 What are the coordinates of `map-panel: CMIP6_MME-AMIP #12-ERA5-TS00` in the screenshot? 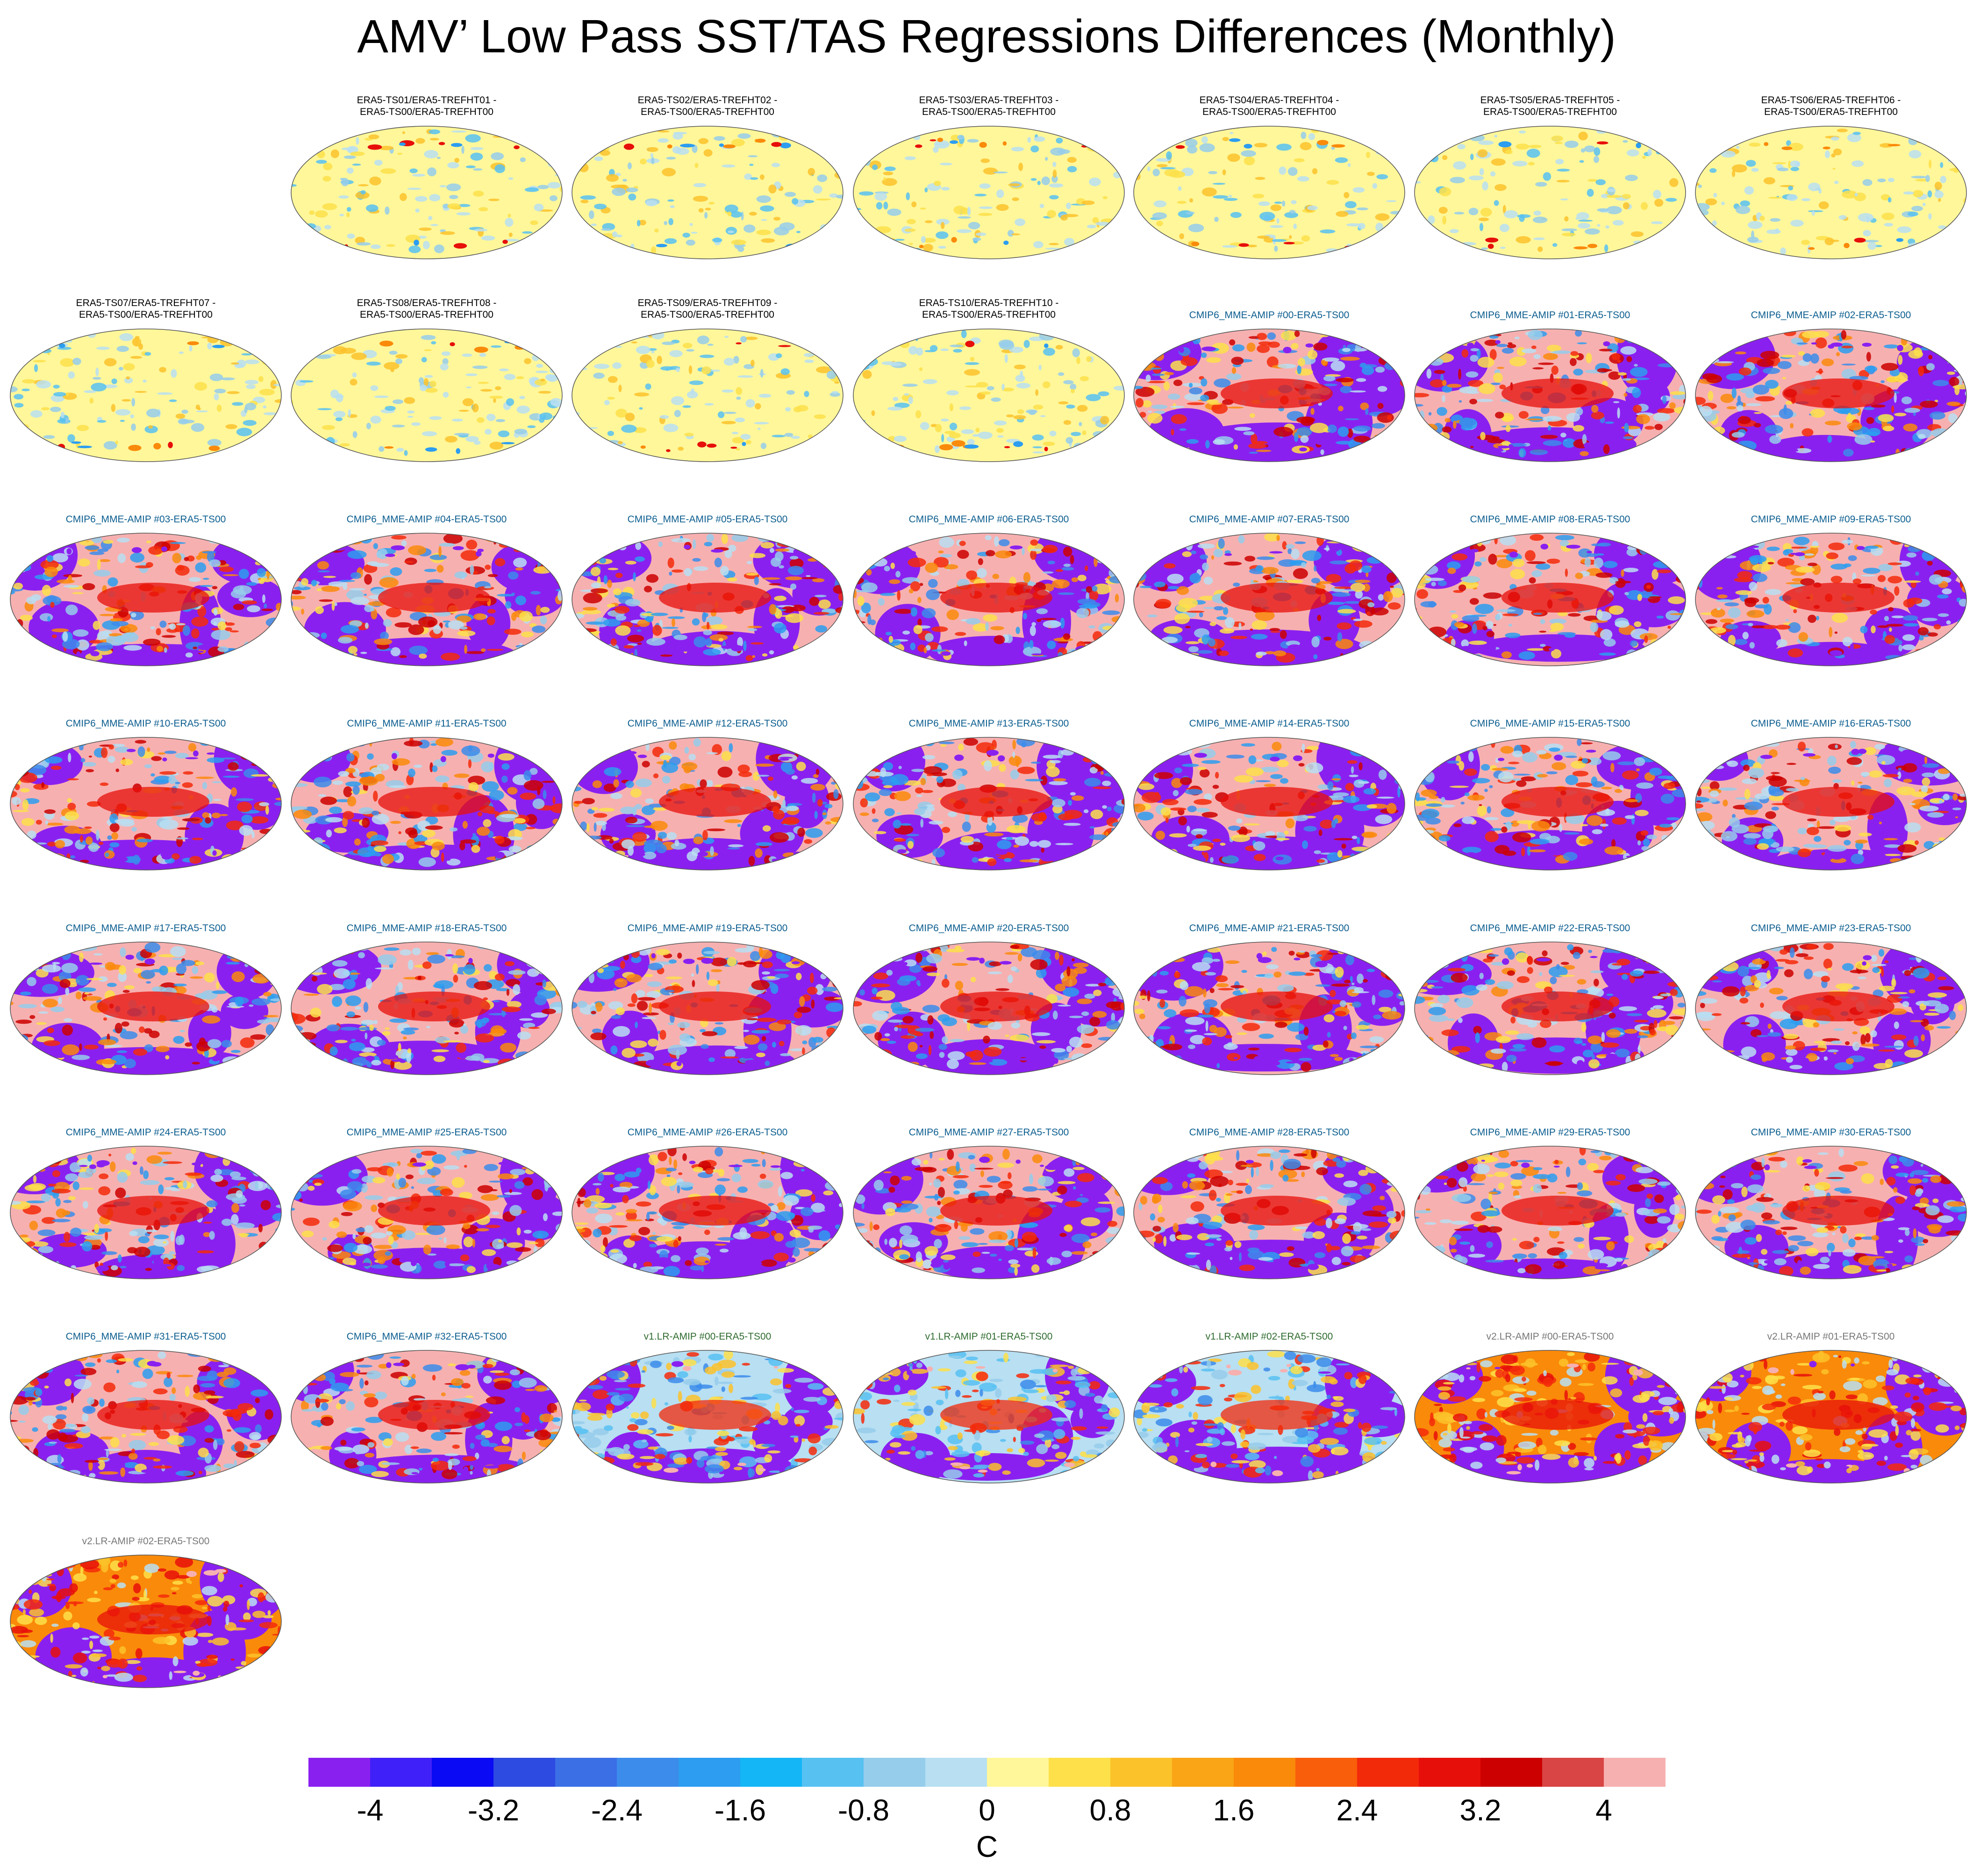 It's located at (707, 808).